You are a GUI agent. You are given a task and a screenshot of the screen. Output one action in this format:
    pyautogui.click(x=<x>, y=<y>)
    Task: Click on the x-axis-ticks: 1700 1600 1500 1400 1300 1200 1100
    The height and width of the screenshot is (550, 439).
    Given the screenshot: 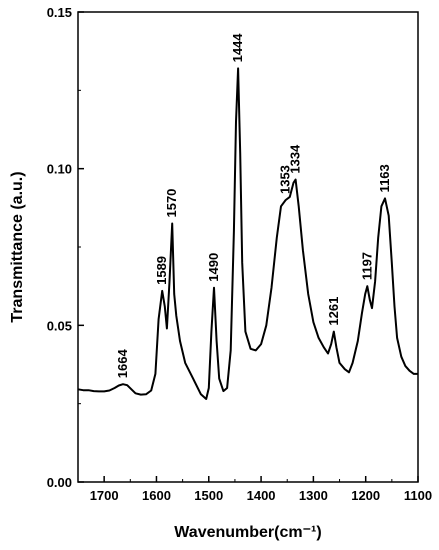 What is the action you would take?
    pyautogui.click(x=254, y=489)
    